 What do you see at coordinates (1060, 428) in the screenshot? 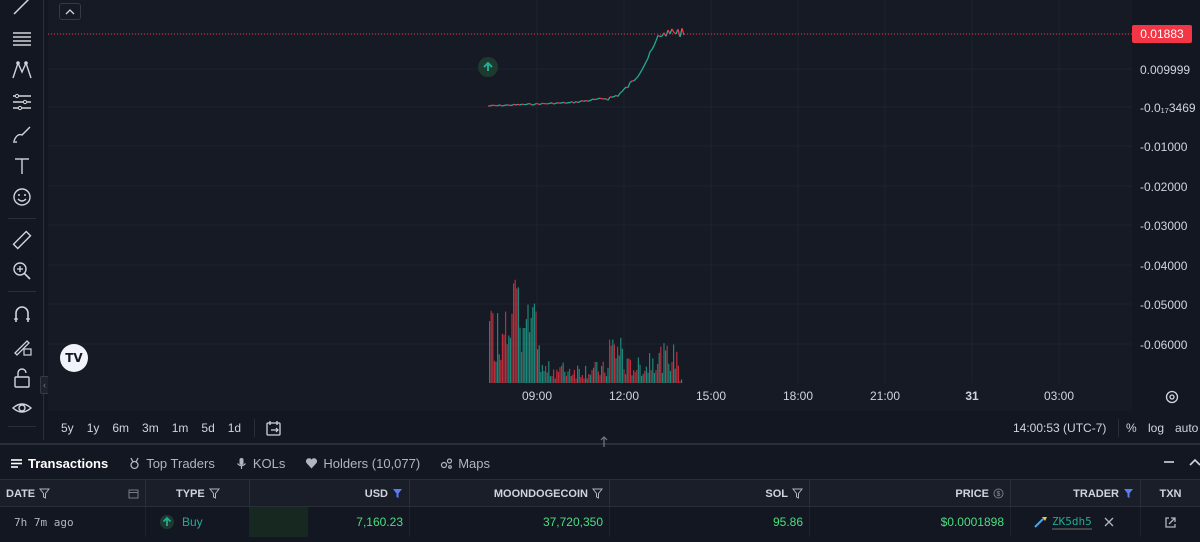
I see `timezone-clock: 14:00:53 (UTC-7)` at bounding box center [1060, 428].